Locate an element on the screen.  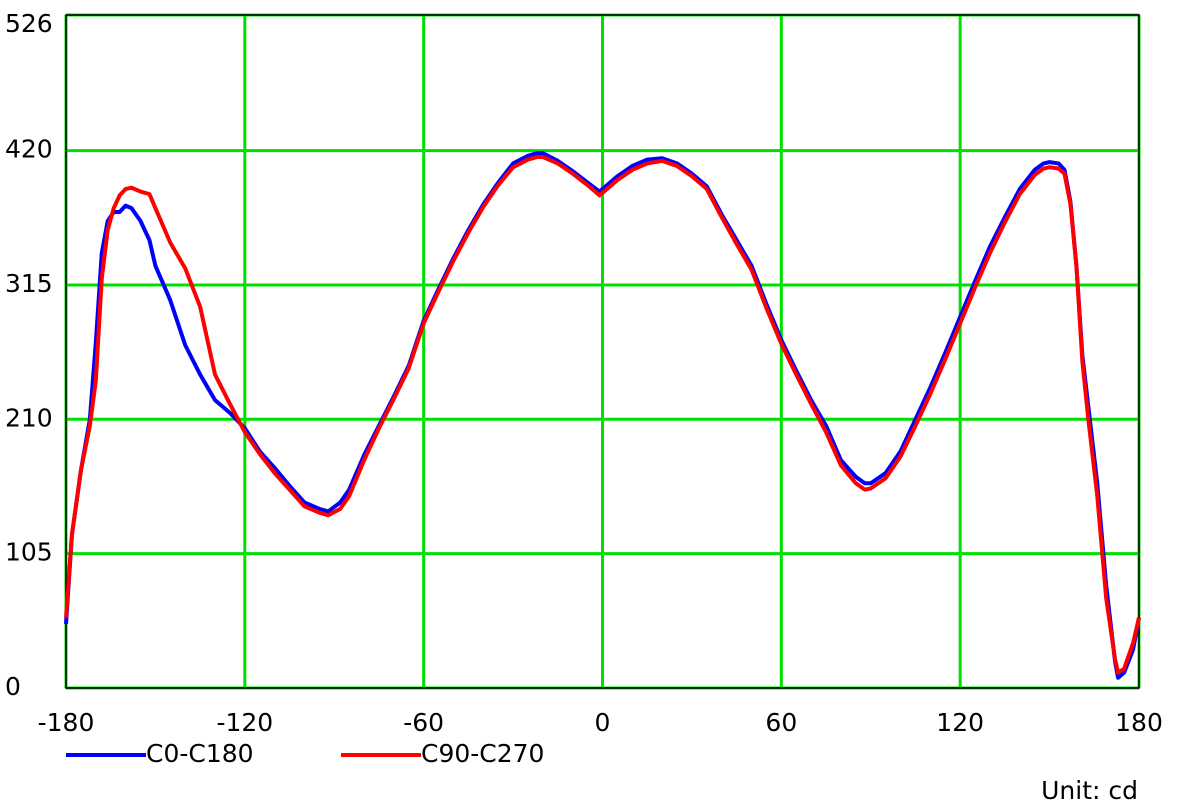
x-tick-label: -120 is located at coordinates (244, 722).